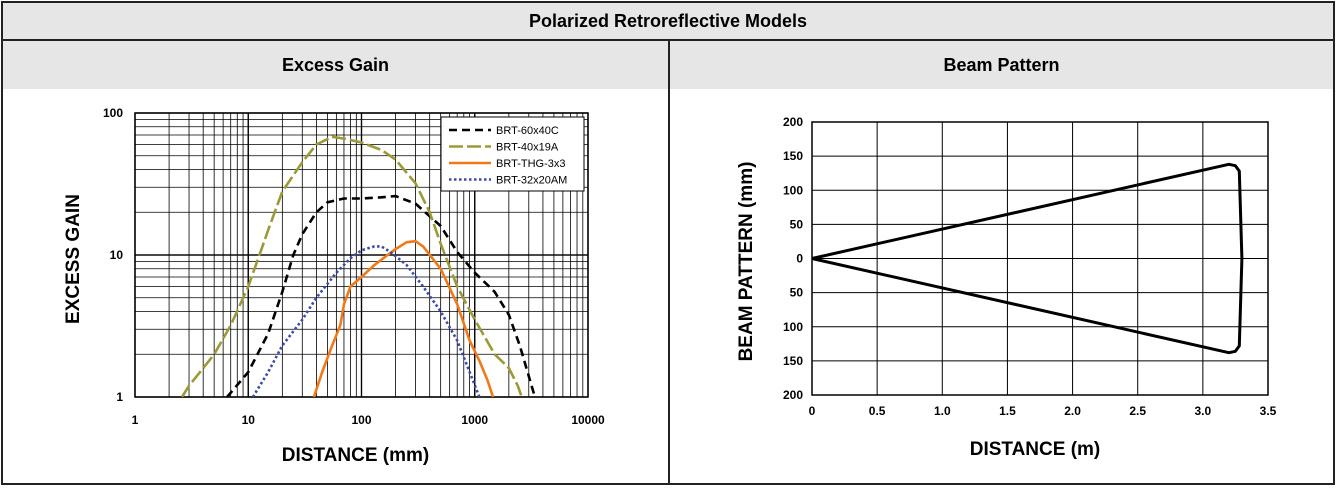 The width and height of the screenshot is (1338, 488). What do you see at coordinates (746, 262) in the screenshot?
I see `y-axis-label: BEAM PATTERN (mm)` at bounding box center [746, 262].